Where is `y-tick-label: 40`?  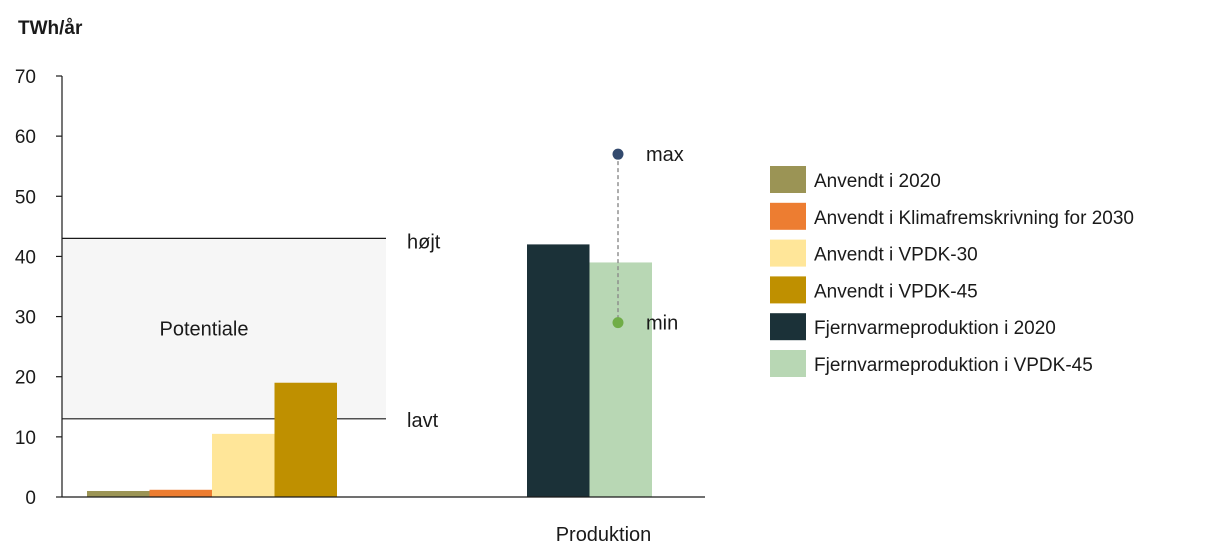
y-tick-label: 40 is located at coordinates (25, 257).